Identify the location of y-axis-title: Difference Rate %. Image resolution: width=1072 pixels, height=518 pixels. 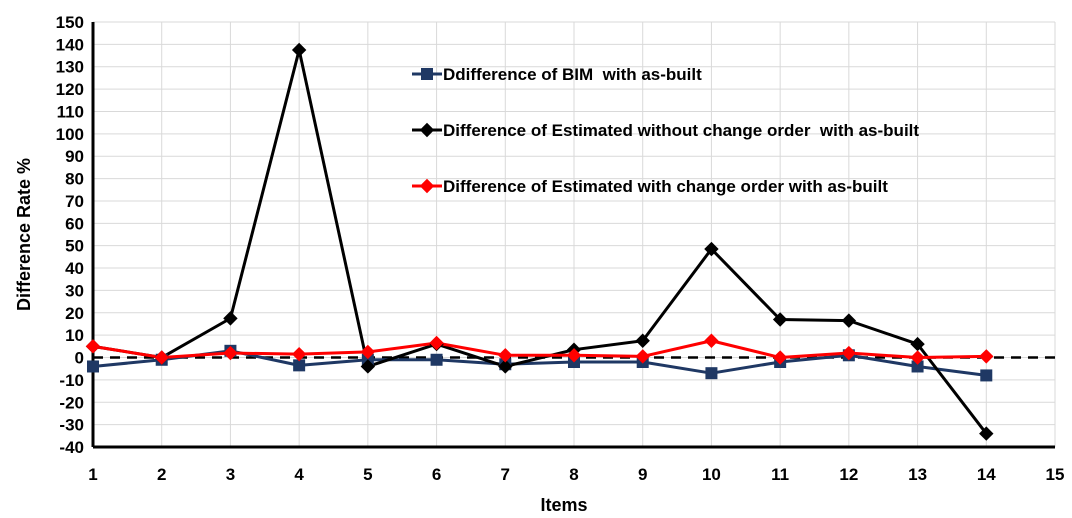
(24, 234).